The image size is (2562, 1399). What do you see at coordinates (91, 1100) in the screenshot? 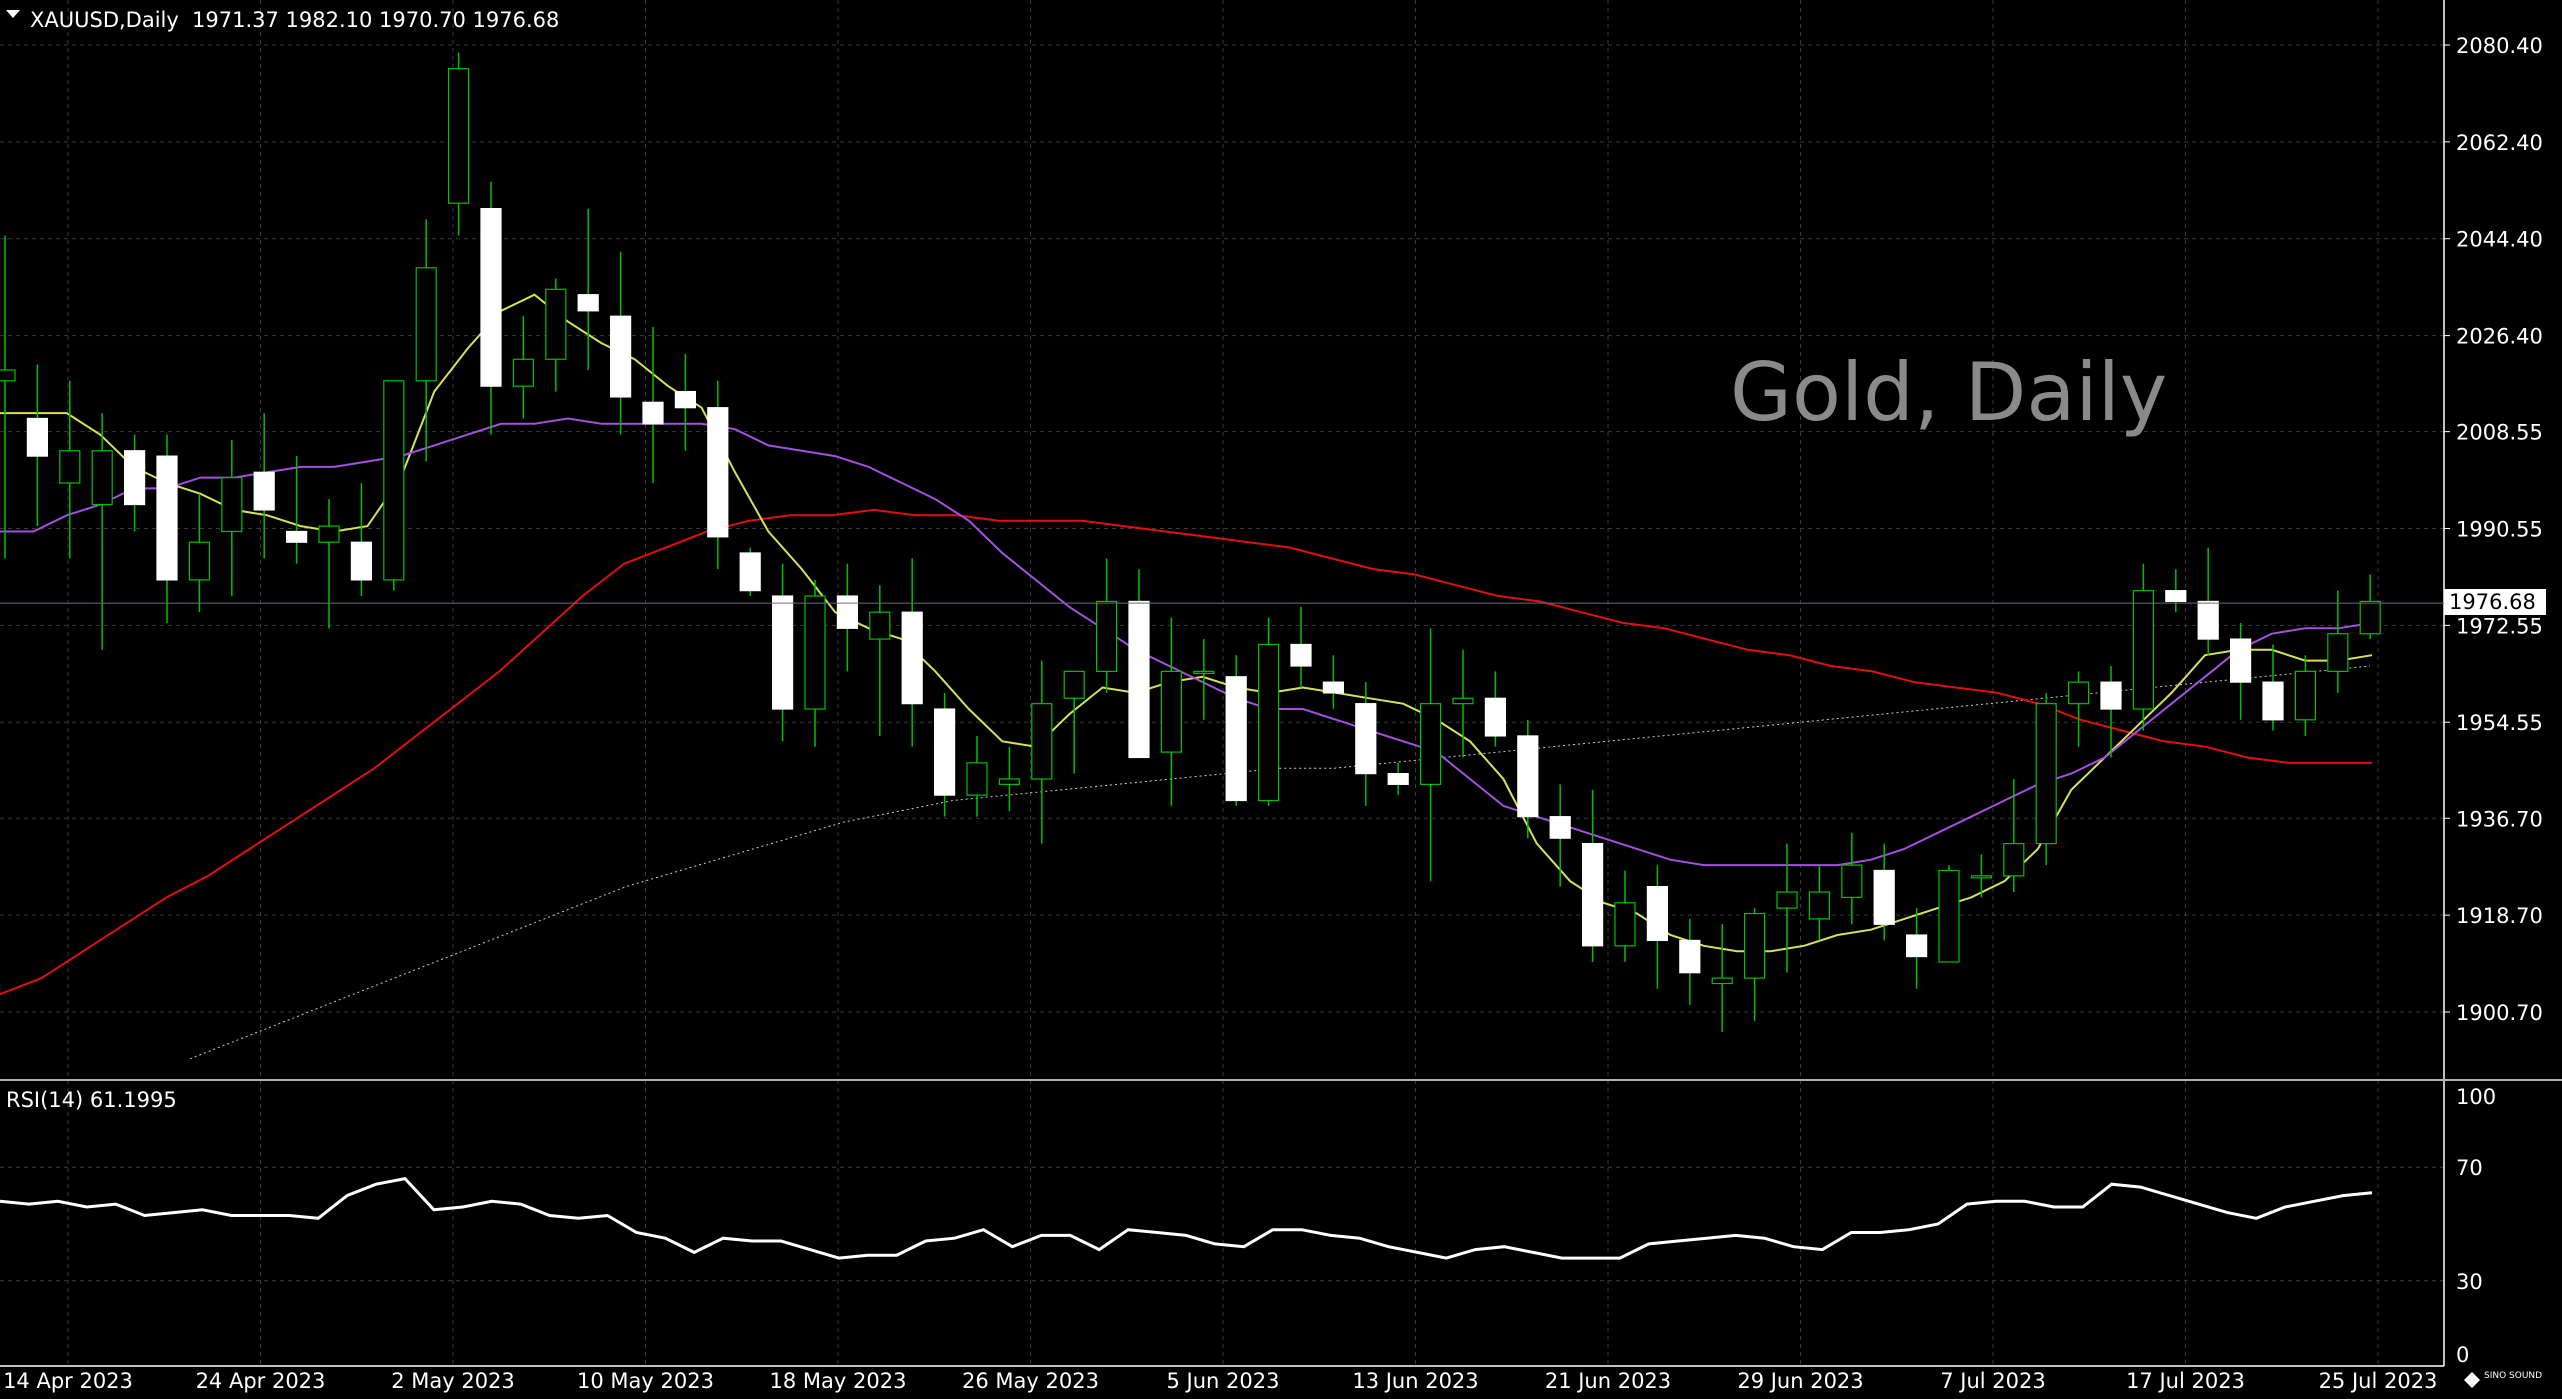
I see `rsi-label: RSI(14) 61.1995` at bounding box center [91, 1100].